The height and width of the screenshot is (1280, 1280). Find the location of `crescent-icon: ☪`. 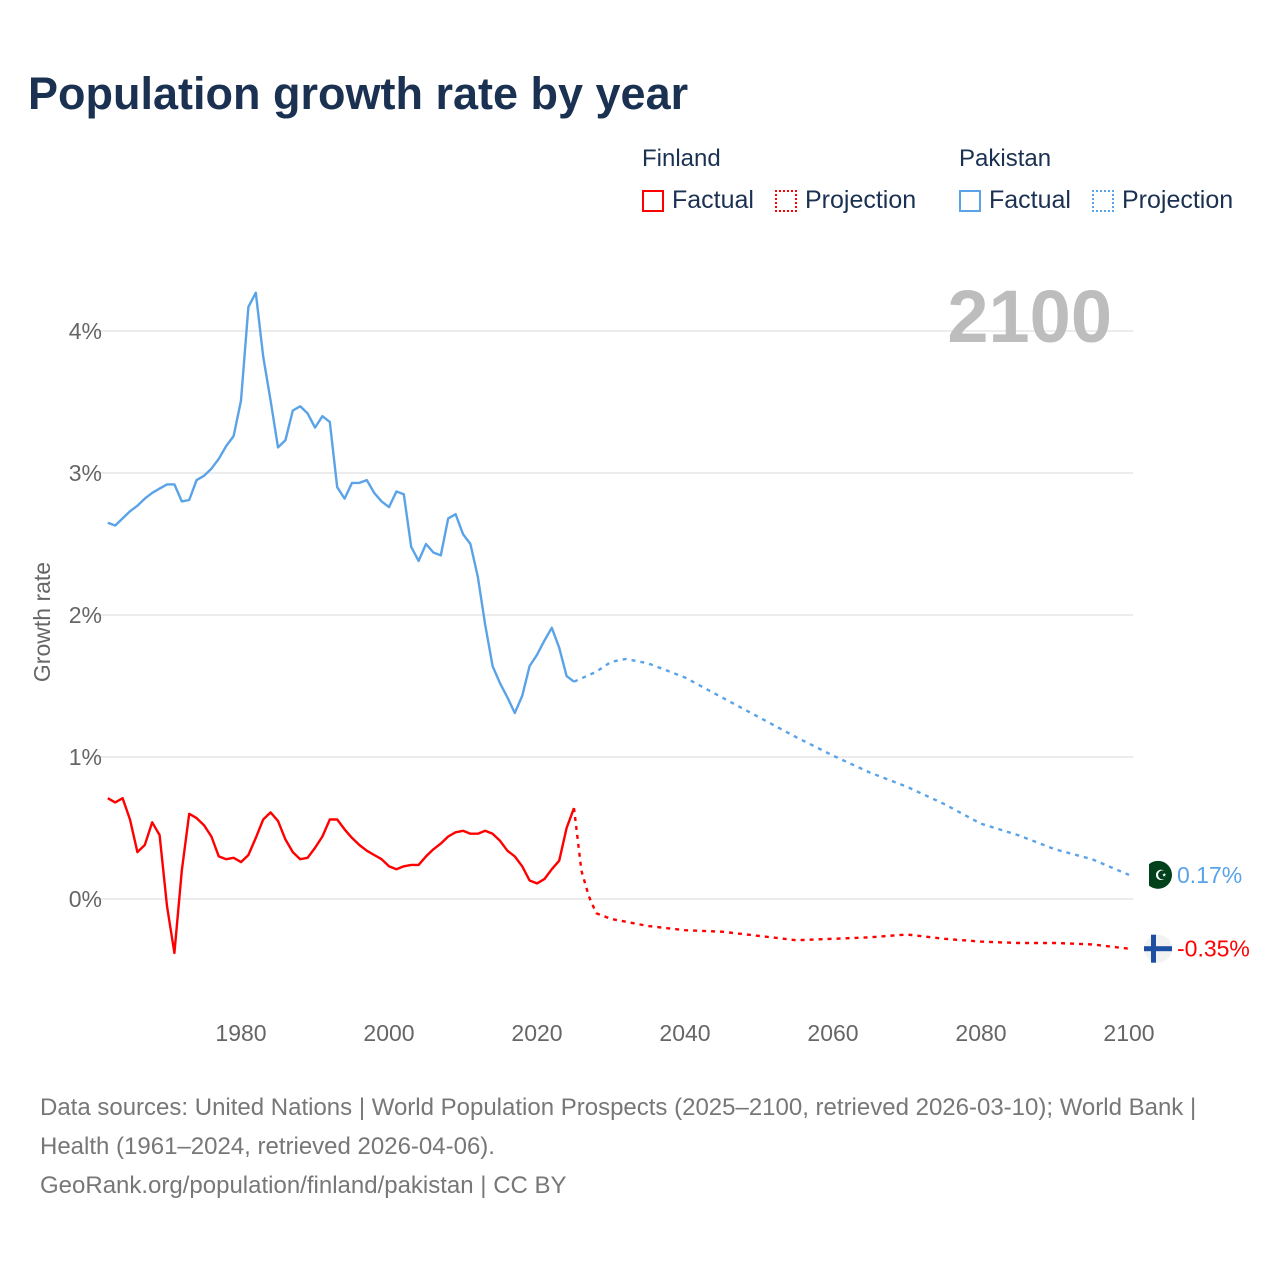

crescent-icon: ☪ is located at coordinates (1161, 875).